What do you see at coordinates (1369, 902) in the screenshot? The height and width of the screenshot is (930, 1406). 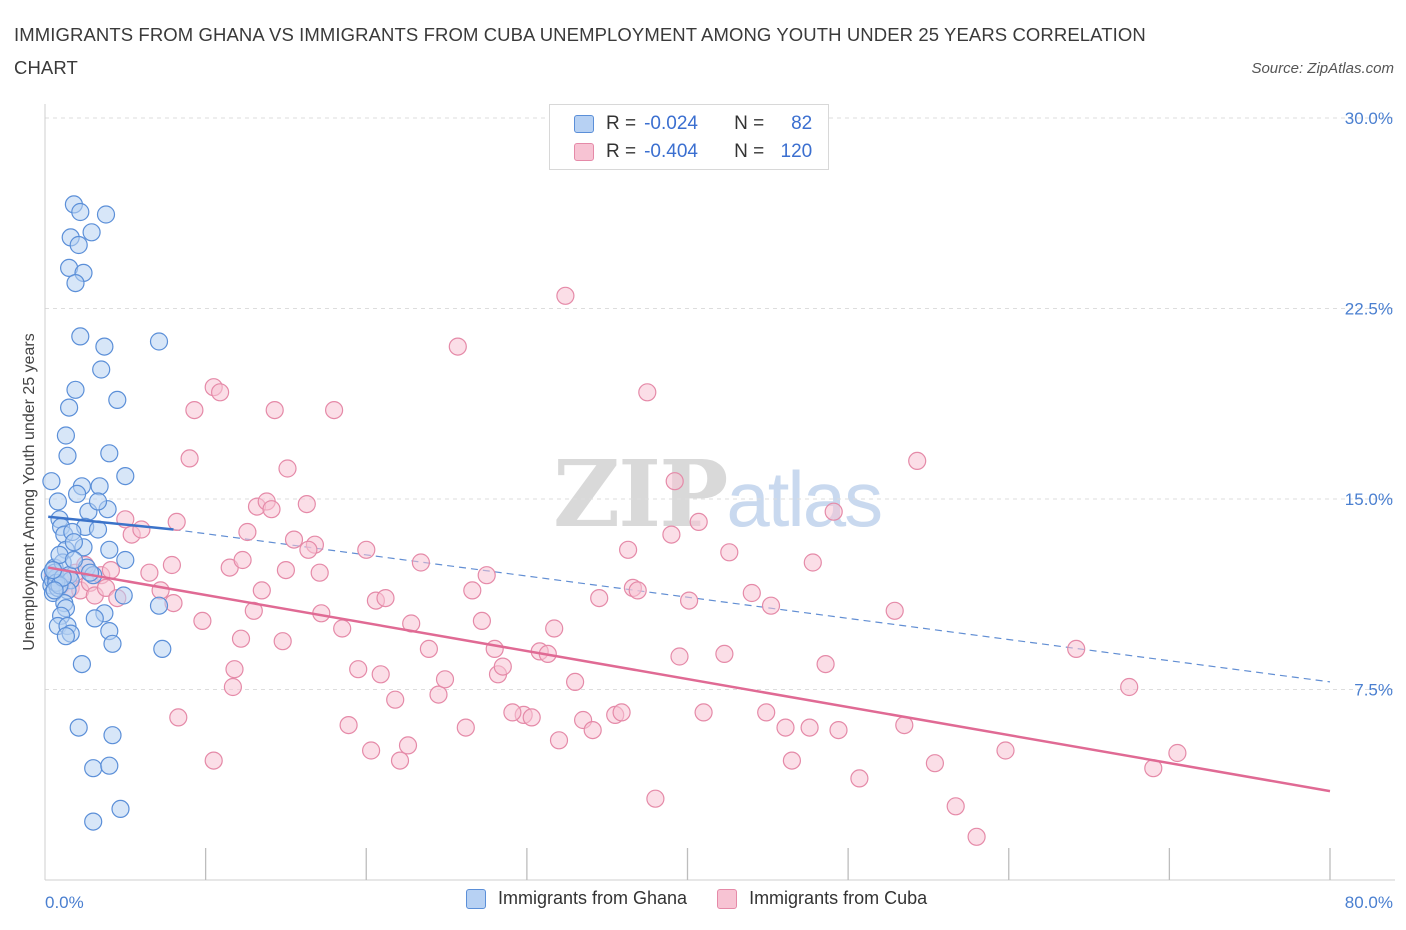 I see `x-tick-label-max: 80.0%` at bounding box center [1369, 902].